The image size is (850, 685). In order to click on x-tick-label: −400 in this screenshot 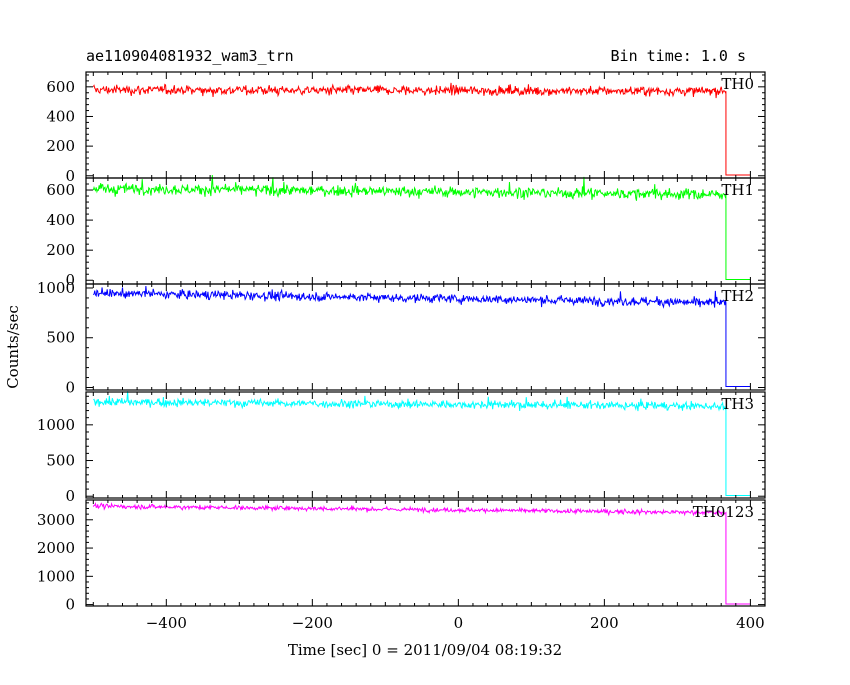, I will do `click(166, 623)`.